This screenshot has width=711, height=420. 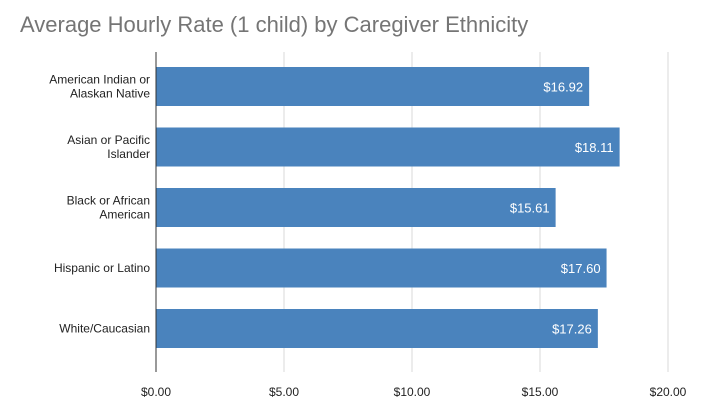 I want to click on category-label-line: Asian or Pacific, so click(x=108, y=140).